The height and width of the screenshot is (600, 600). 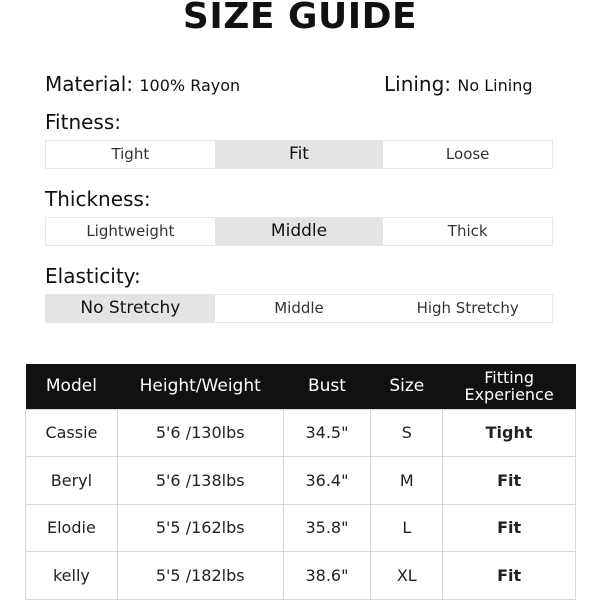 I want to click on scale-option: No Stretchy, so click(x=130, y=308).